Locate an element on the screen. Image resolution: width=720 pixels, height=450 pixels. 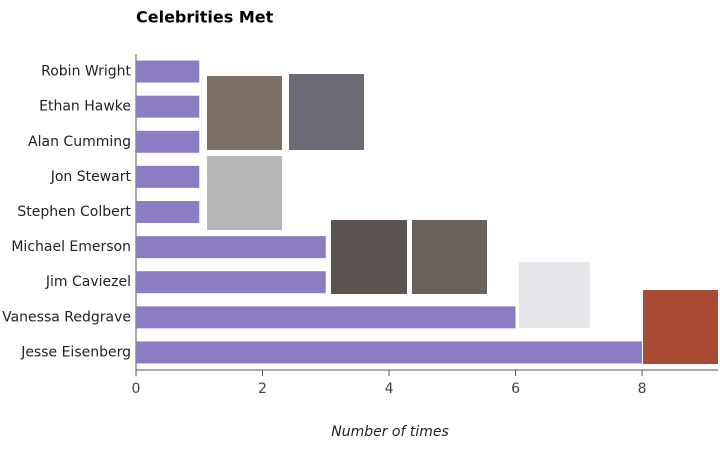
y-tick-label: Stephen Colbert is located at coordinates (74, 212).